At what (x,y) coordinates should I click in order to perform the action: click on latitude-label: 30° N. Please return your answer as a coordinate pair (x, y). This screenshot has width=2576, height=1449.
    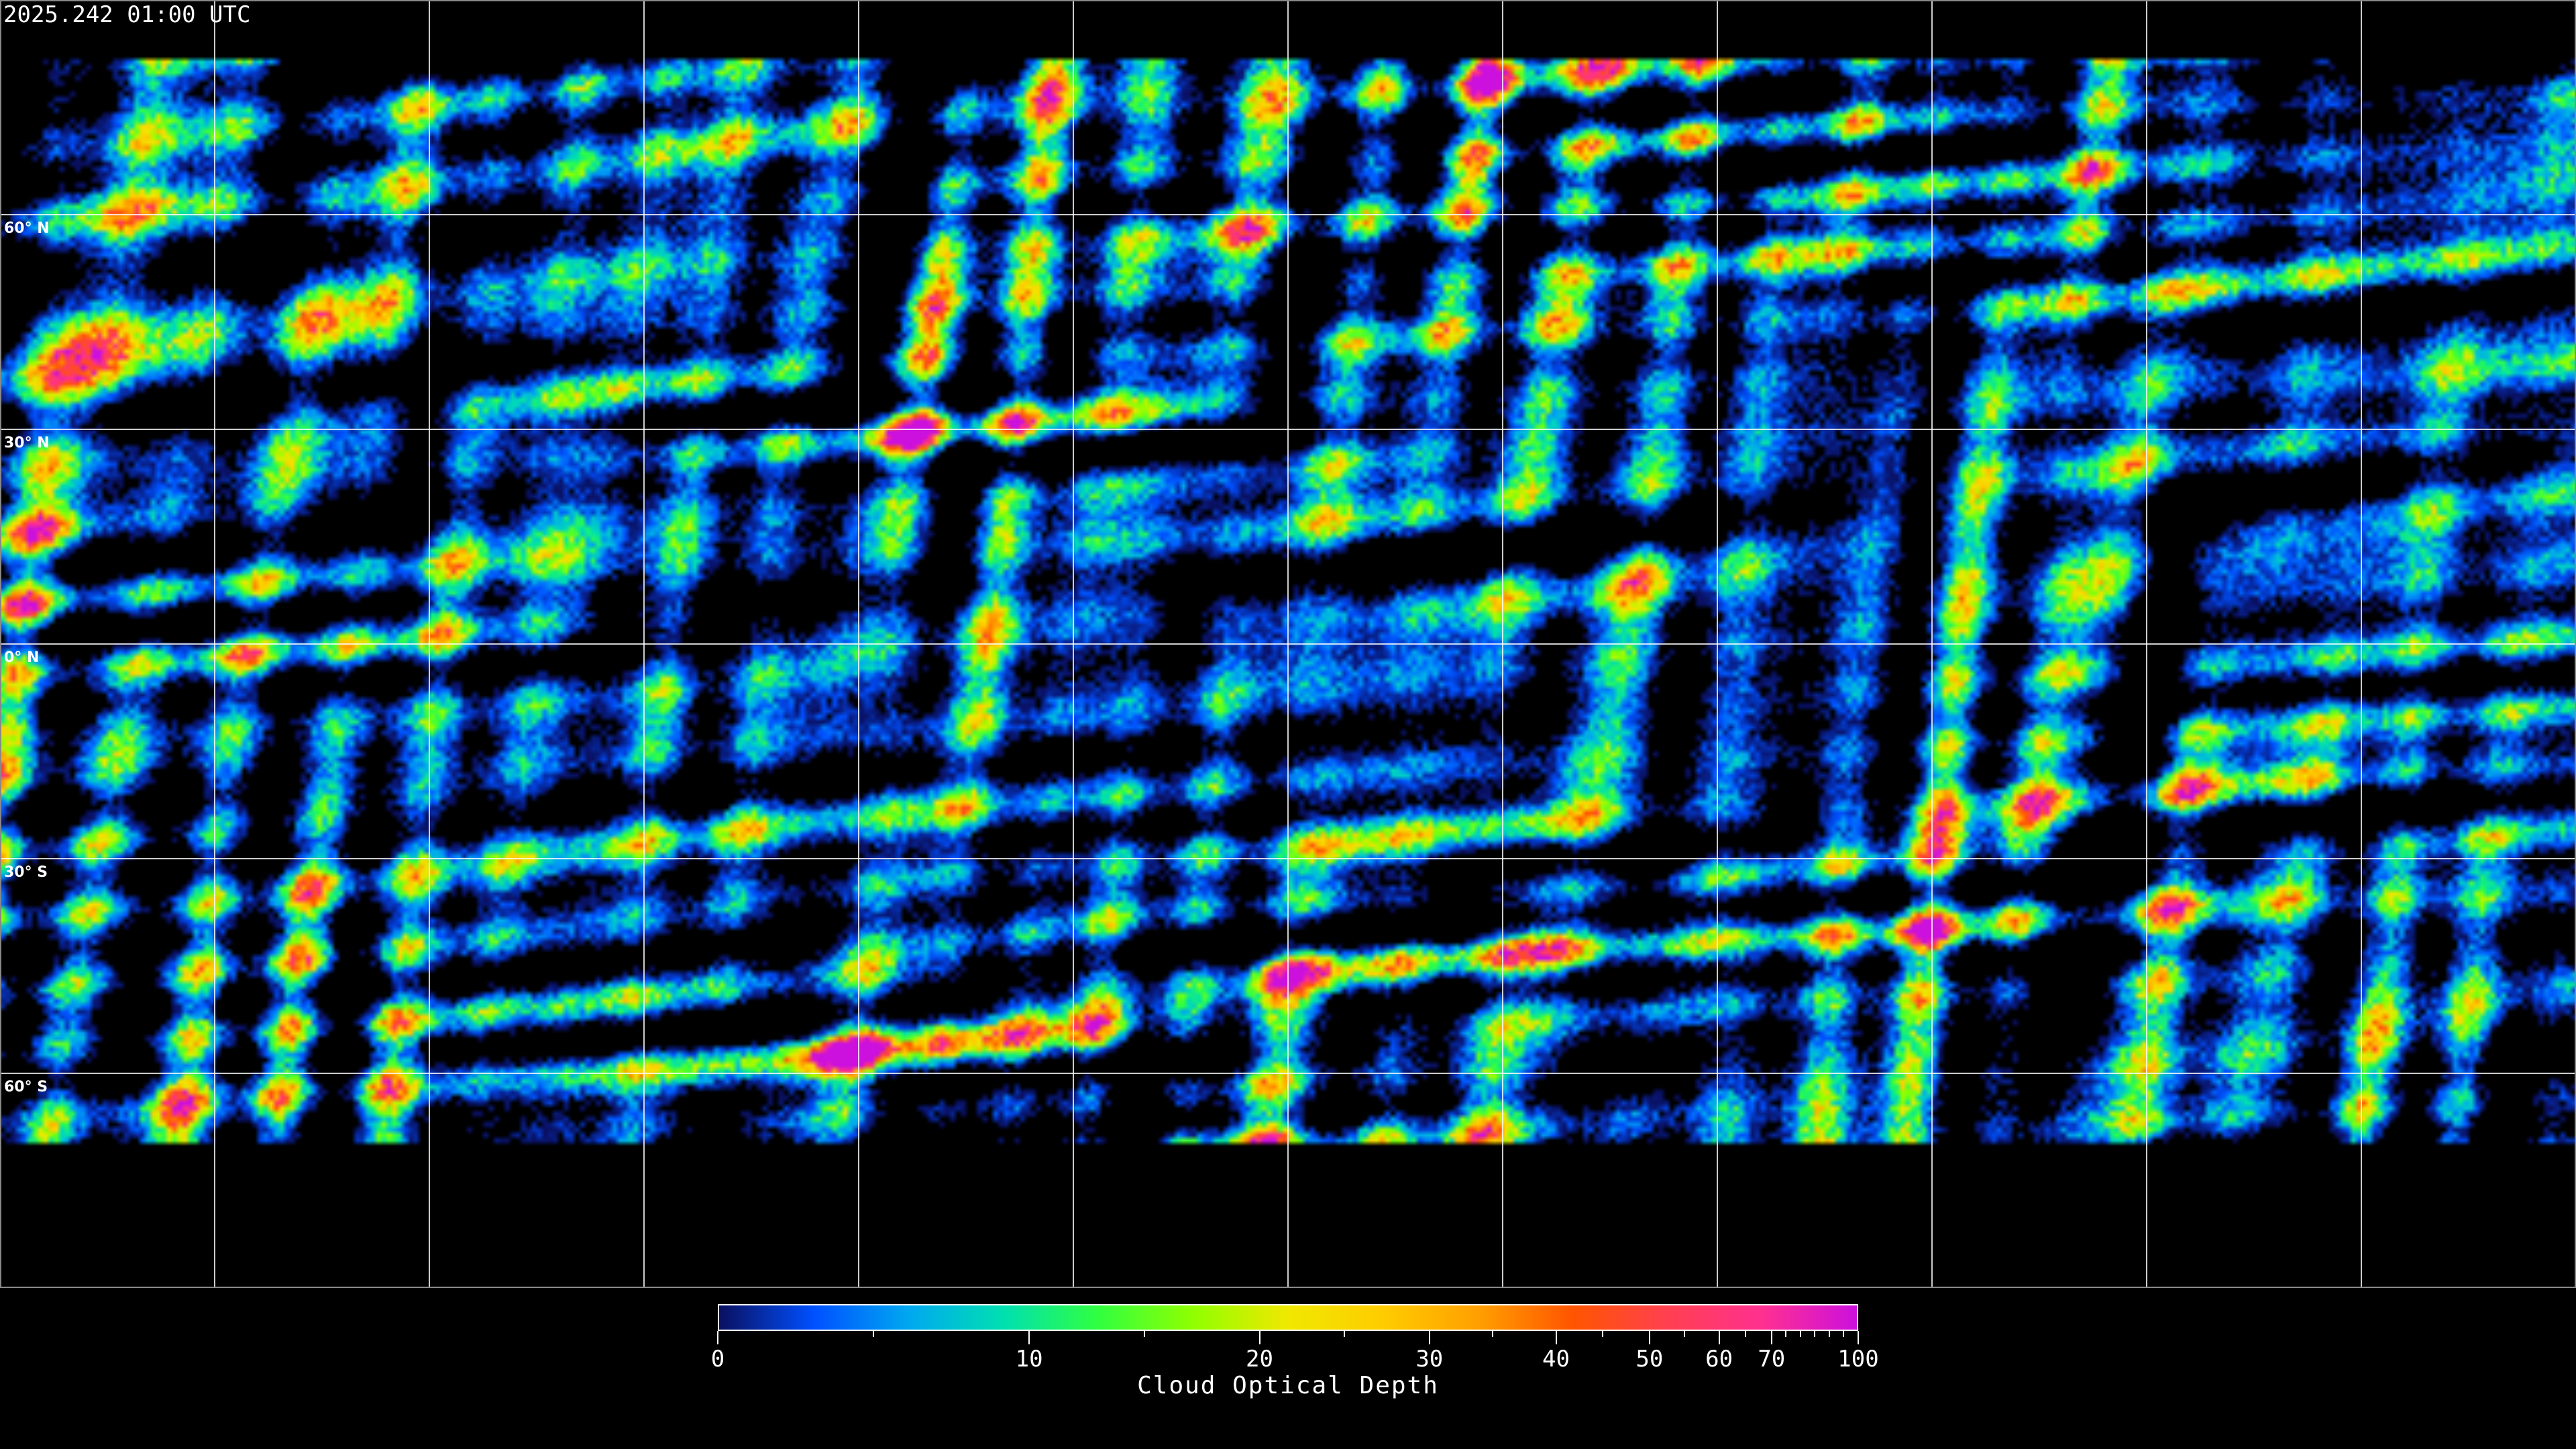
    Looking at the image, I should click on (27, 443).